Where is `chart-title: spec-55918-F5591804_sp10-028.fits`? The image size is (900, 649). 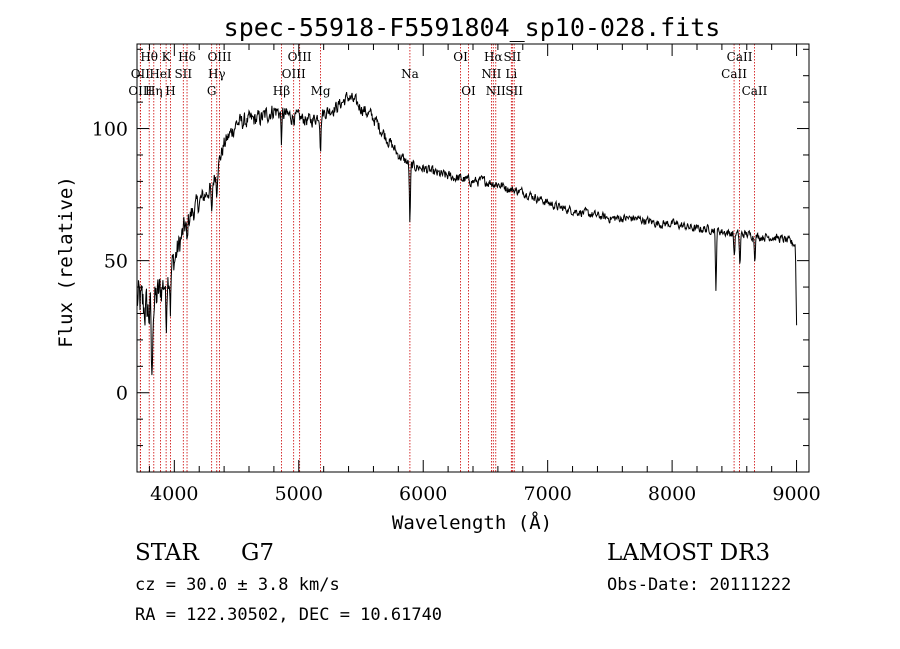
chart-title: spec-55918-F5591804_sp10-028.fits is located at coordinates (472, 27).